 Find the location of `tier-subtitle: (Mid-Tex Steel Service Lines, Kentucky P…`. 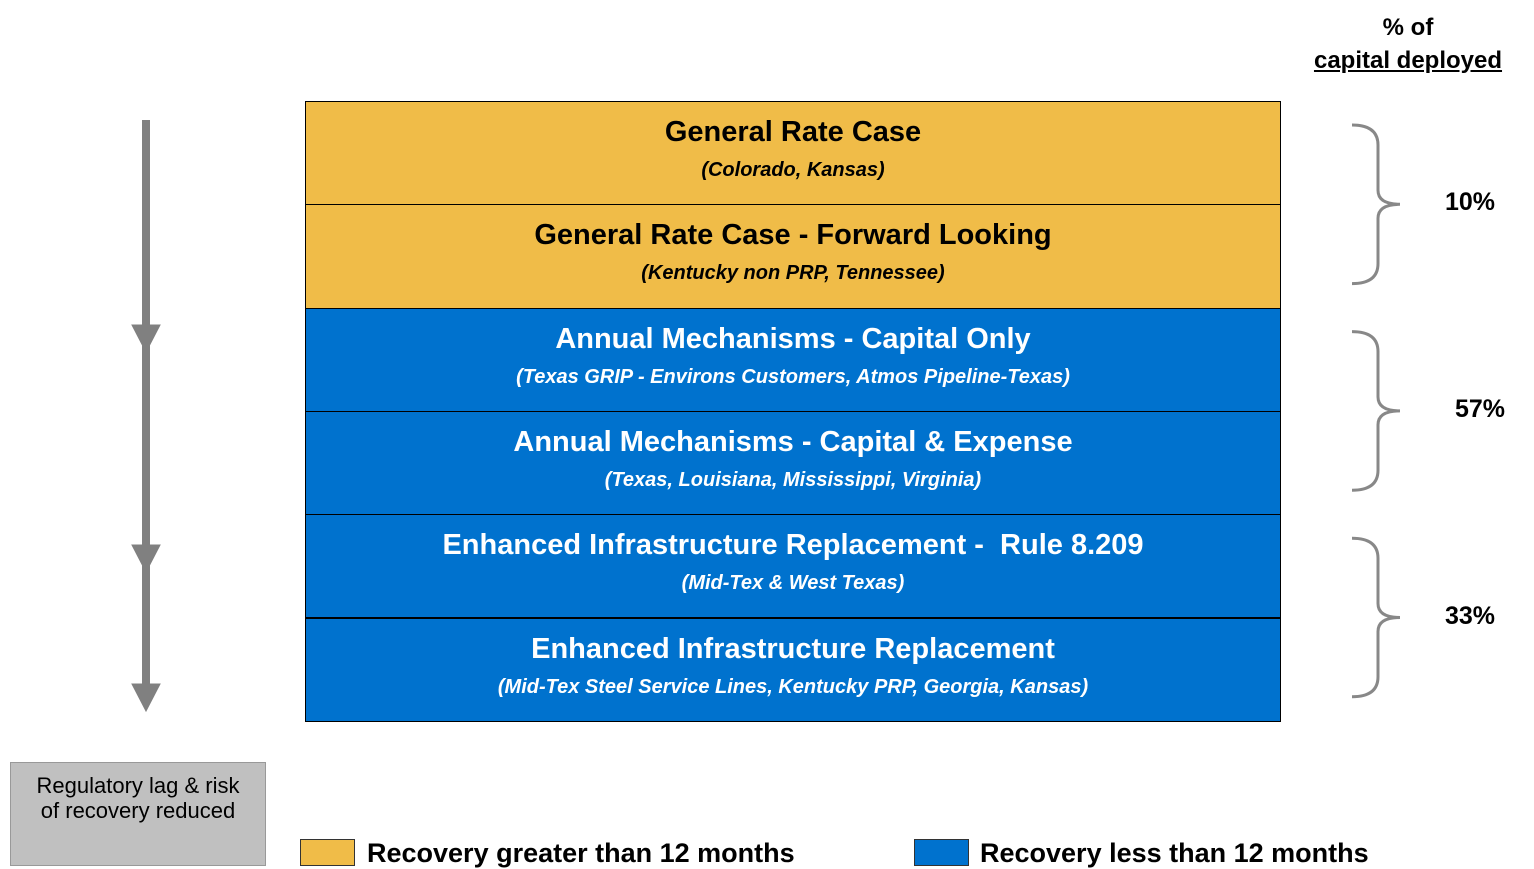

tier-subtitle: (Mid-Tex Steel Service Lines, Kentucky P… is located at coordinates (793, 686).